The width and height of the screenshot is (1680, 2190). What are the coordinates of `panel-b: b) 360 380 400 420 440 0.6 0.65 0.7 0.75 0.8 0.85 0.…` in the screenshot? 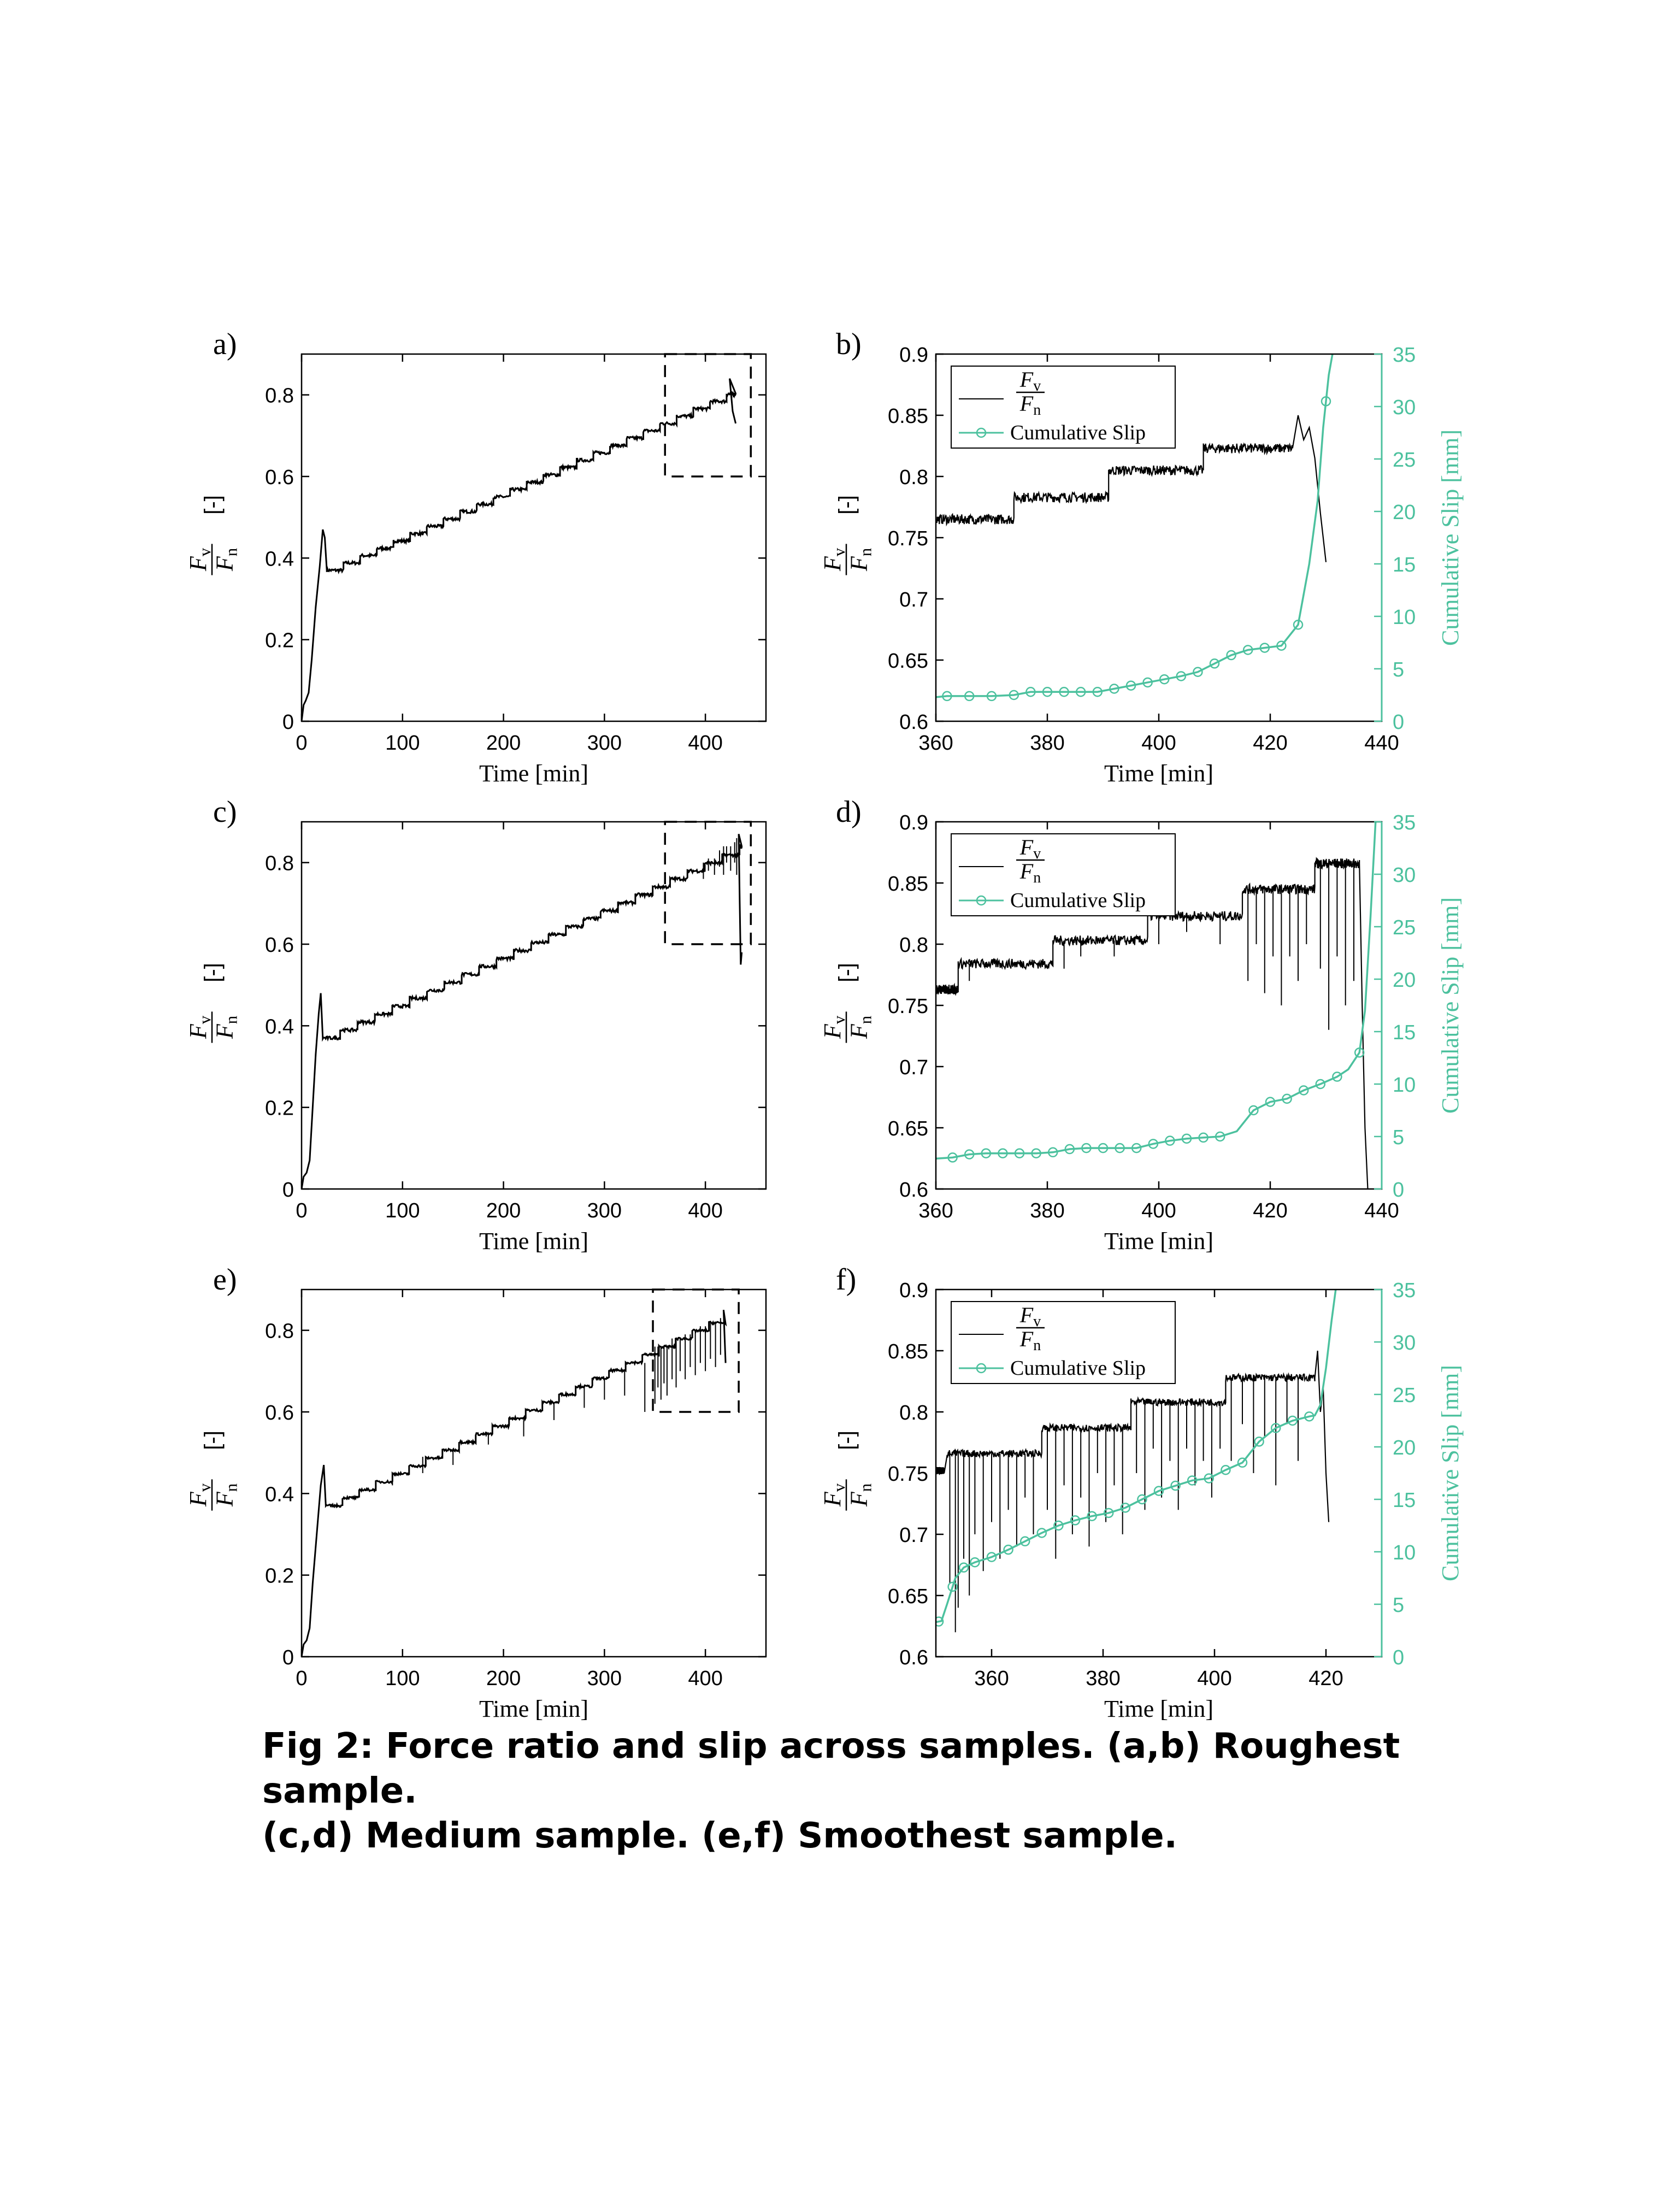 It's located at (1141, 557).